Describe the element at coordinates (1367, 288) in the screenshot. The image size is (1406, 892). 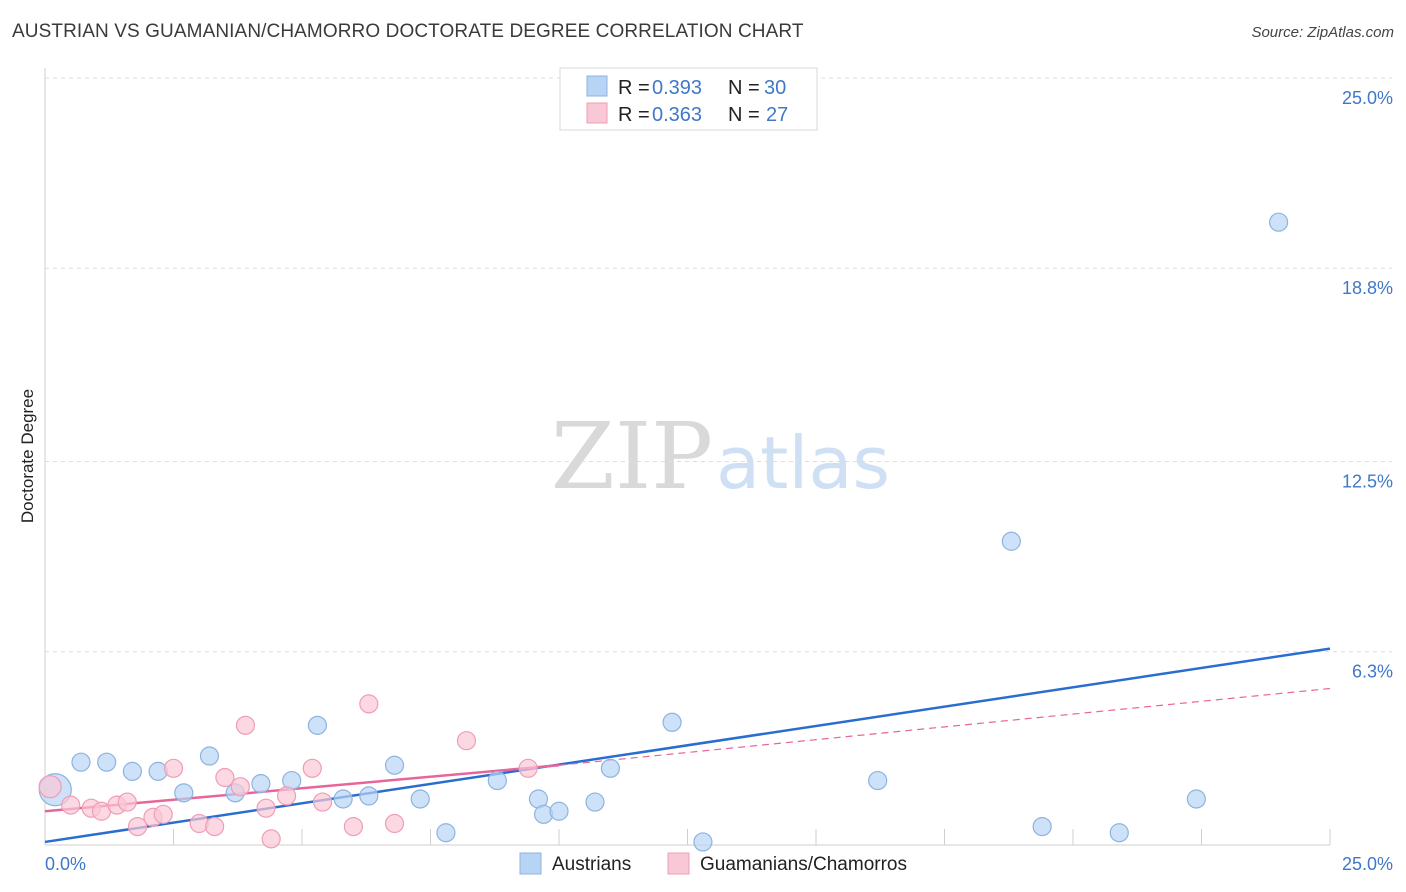
I see `y-tick-label: 18.8%` at that location.